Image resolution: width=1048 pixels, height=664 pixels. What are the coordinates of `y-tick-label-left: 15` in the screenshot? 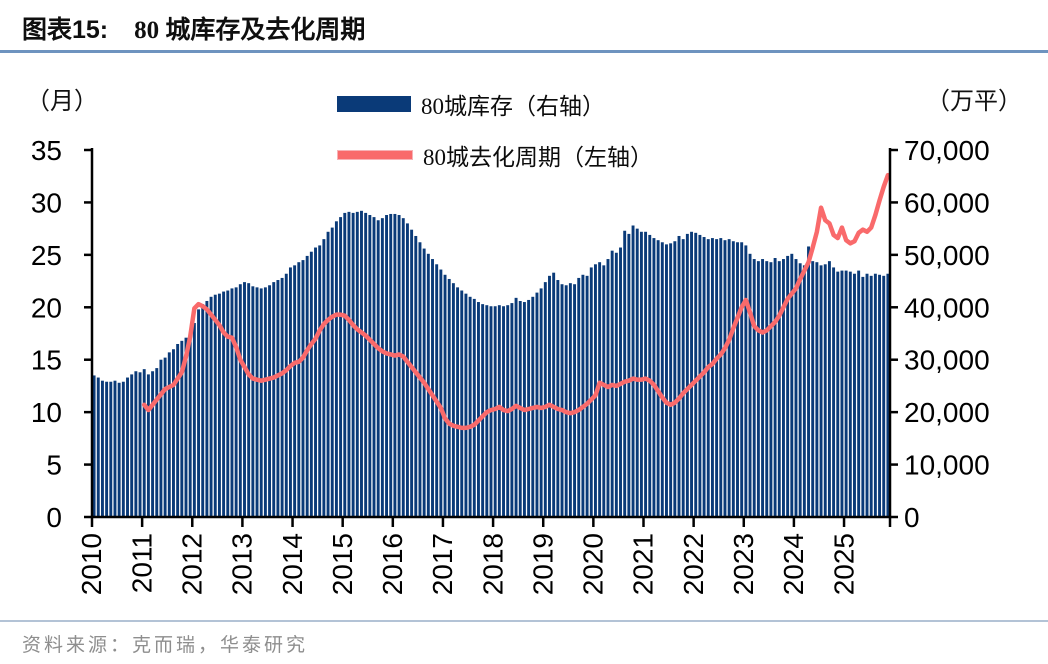 It's located at (46, 360).